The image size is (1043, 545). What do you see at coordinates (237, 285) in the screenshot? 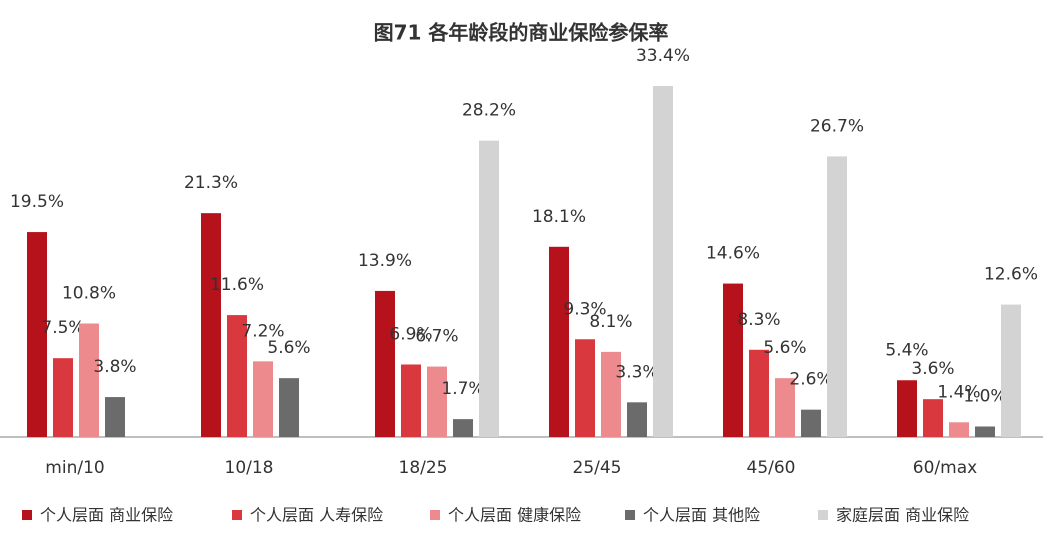
I see `value-label: 11.6%` at bounding box center [237, 285].